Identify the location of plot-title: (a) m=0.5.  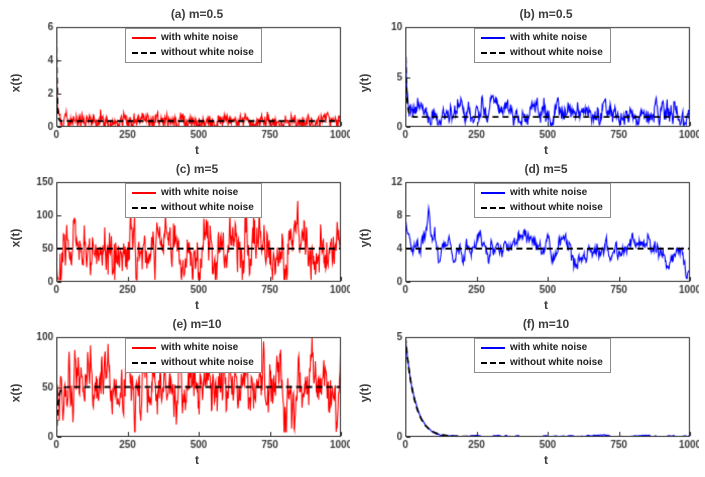
(197, 14).